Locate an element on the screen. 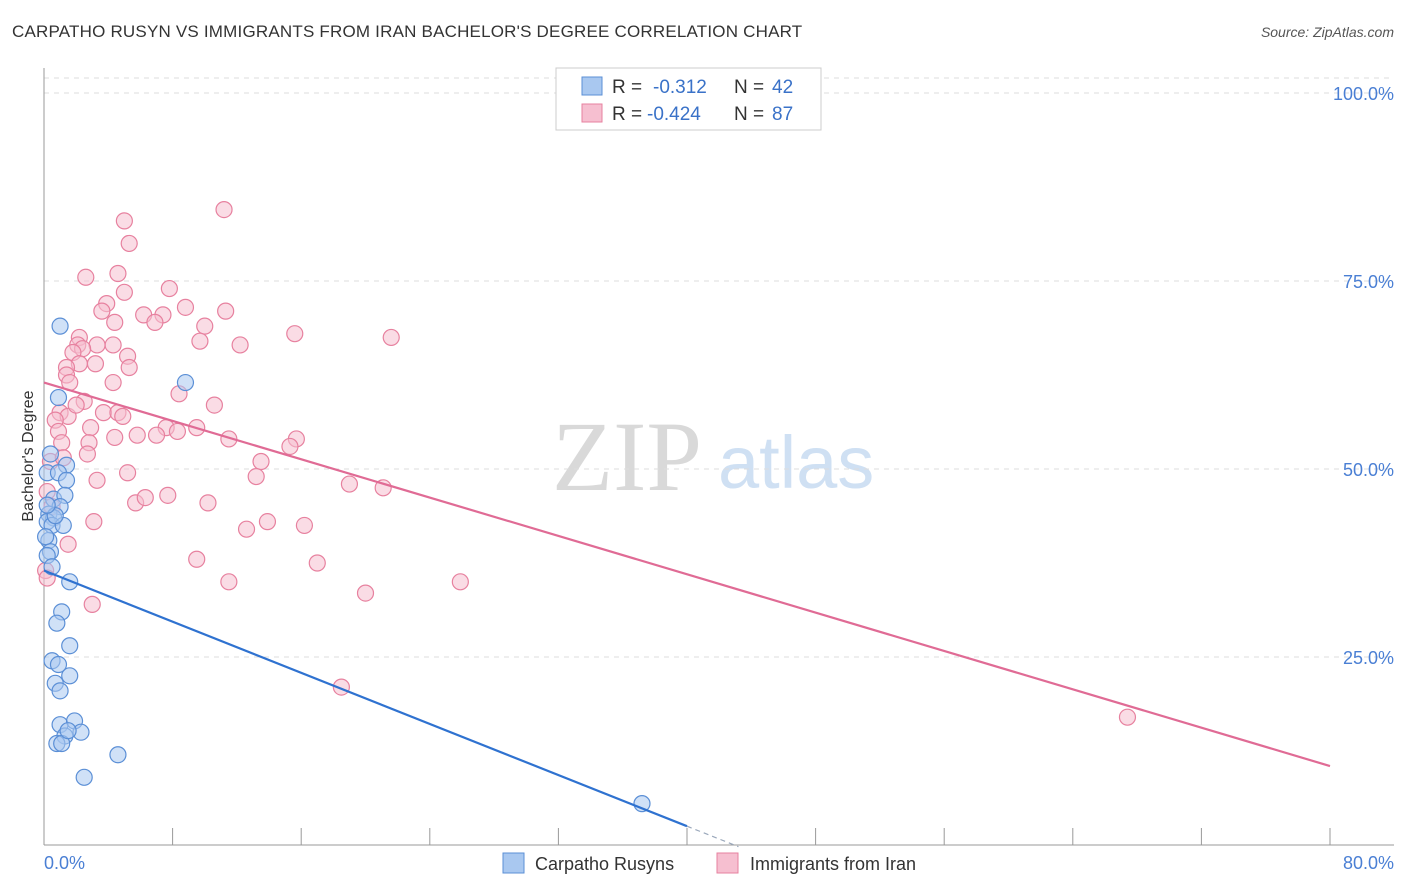  series2-r-label: R = is located at coordinates (627, 114).